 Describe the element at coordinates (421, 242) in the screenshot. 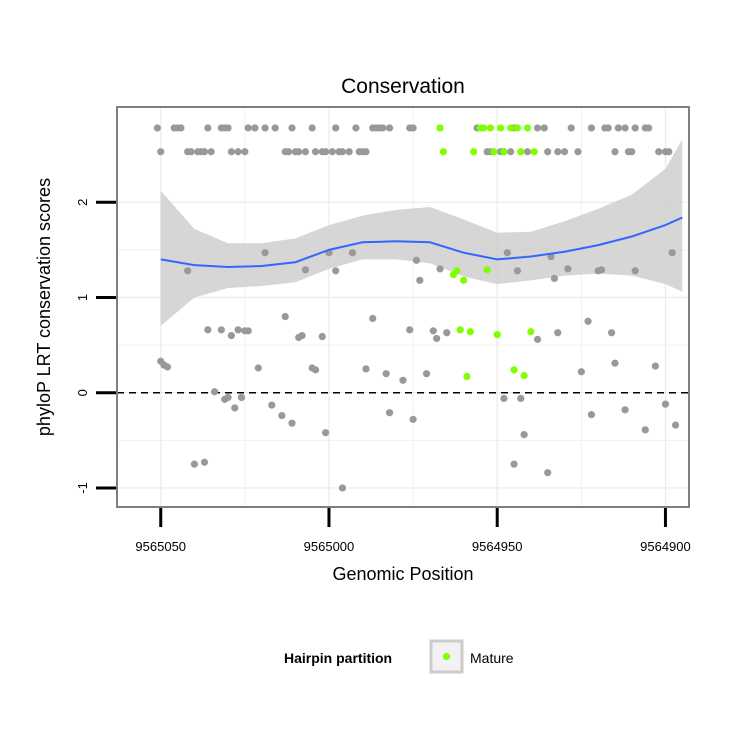

I see `smooth-trend-line` at that location.